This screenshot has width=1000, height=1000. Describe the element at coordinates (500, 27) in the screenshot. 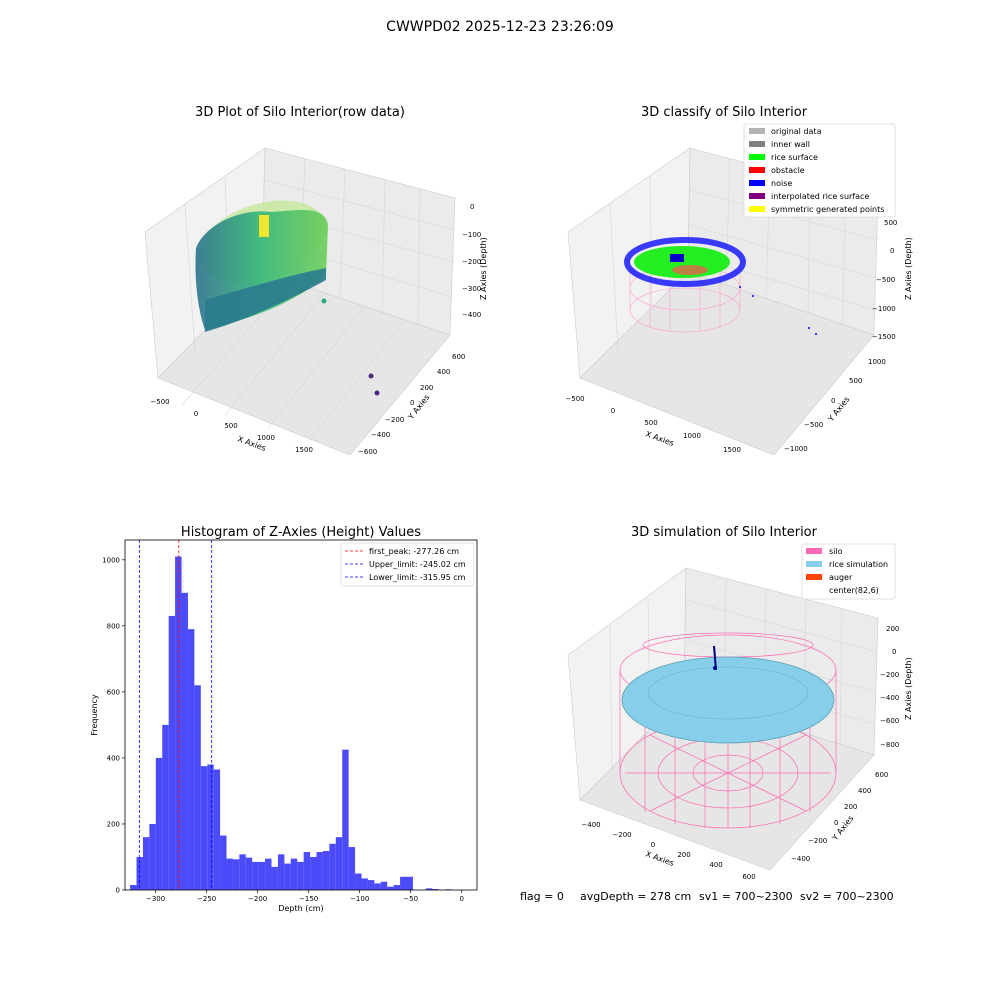

I see `figure-suptitle: CWWPD02 2025-12-23 23:26:09` at that location.